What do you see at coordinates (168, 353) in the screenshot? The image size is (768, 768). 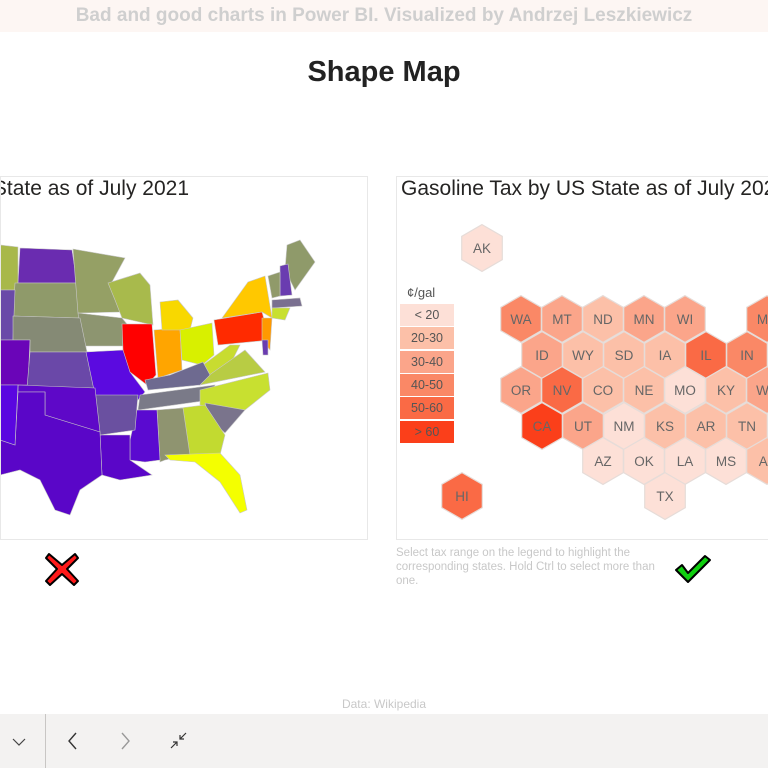 I see `state-shape-in` at bounding box center [168, 353].